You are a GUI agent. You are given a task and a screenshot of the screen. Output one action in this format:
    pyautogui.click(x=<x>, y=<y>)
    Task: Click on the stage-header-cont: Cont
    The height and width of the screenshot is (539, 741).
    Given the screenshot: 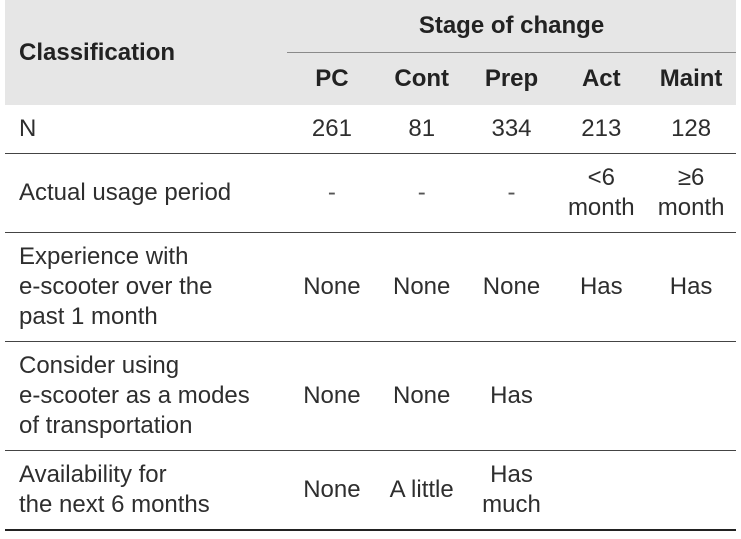 What is the action you would take?
    pyautogui.click(x=422, y=78)
    